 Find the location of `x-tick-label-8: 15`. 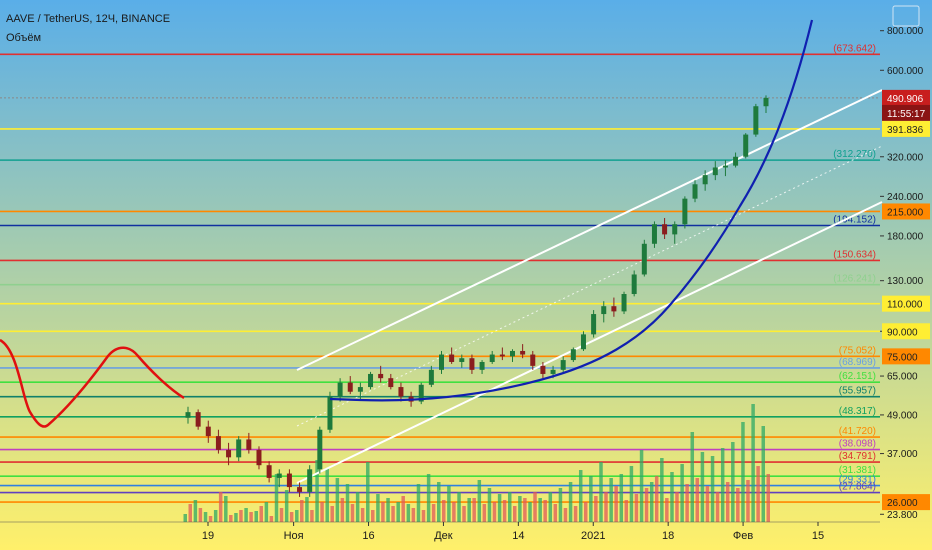

x-tick-label-8: 15 is located at coordinates (818, 536).